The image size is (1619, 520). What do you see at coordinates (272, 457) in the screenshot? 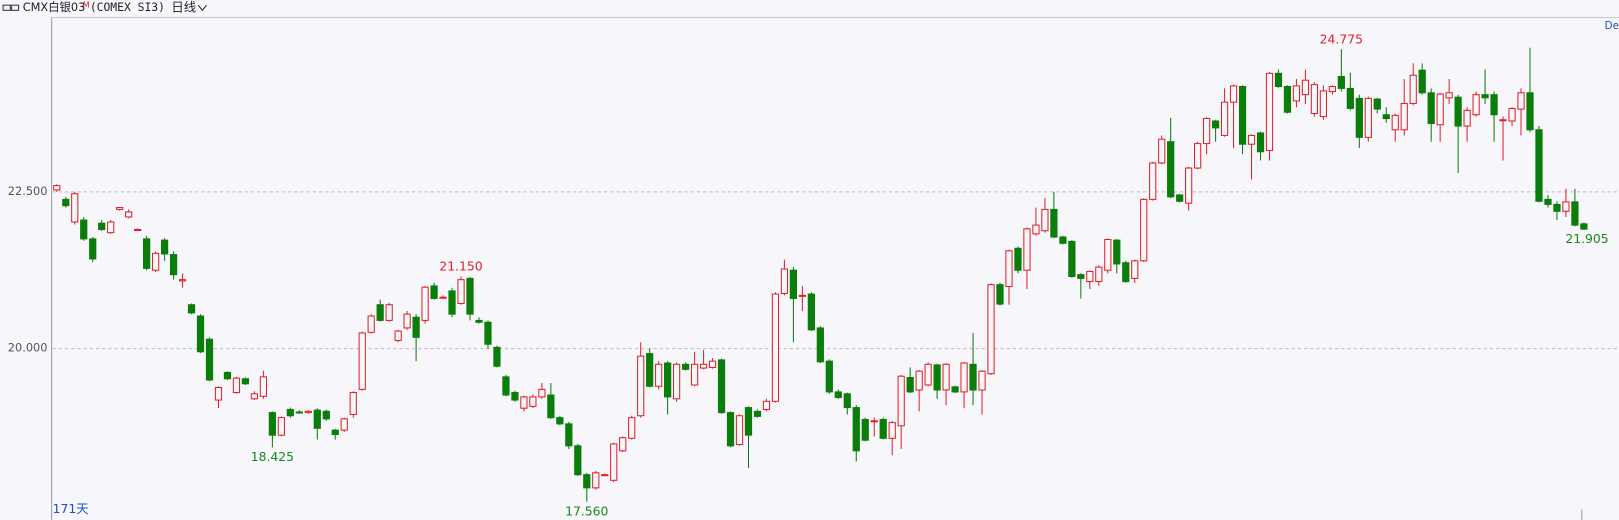
I see `price-annotation: 18.425` at bounding box center [272, 457].